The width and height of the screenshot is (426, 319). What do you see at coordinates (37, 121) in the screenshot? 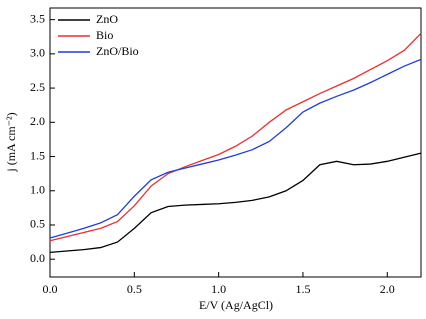
I see `y-tick-label: 2.0` at bounding box center [37, 121].